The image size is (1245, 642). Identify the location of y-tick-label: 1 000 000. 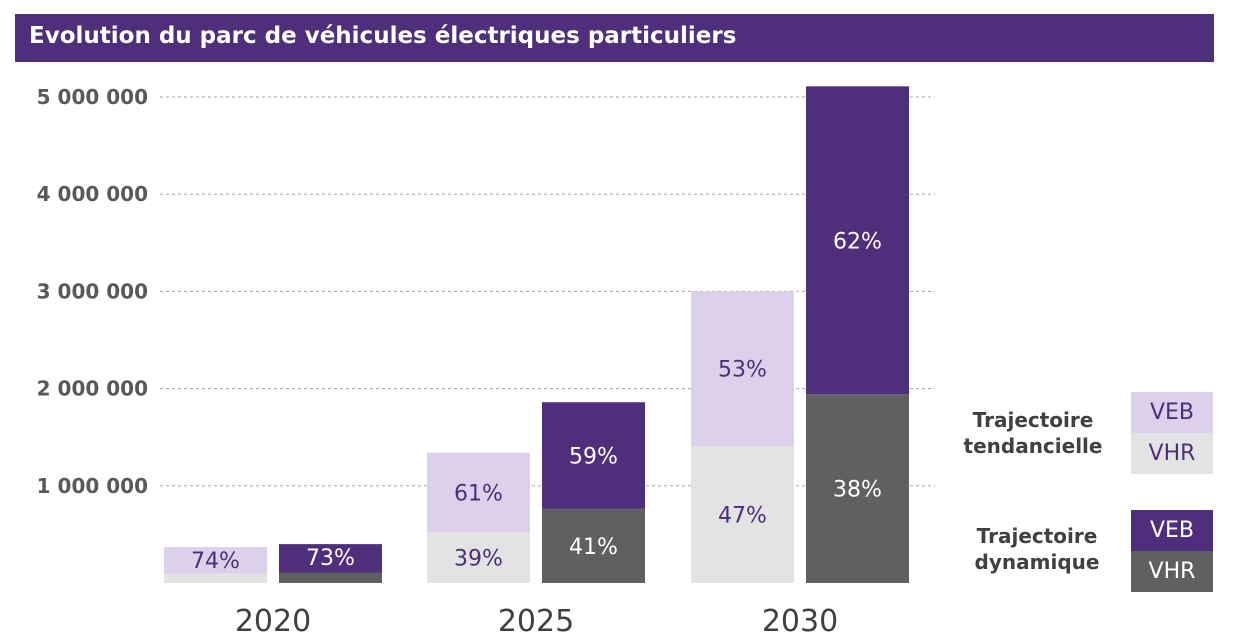
(92, 486).